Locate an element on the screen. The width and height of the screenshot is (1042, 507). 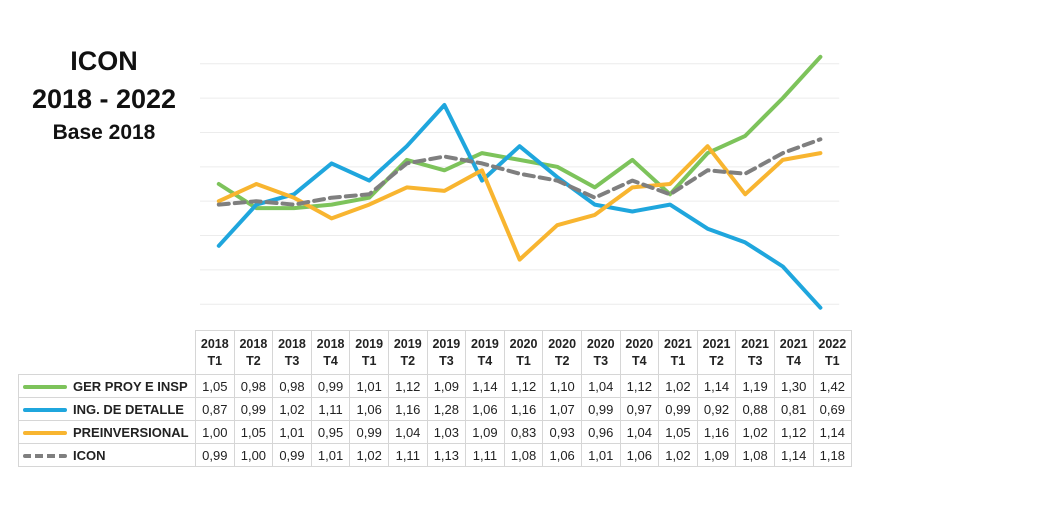
series-label: GER PROY E INSP is located at coordinates (107, 386).